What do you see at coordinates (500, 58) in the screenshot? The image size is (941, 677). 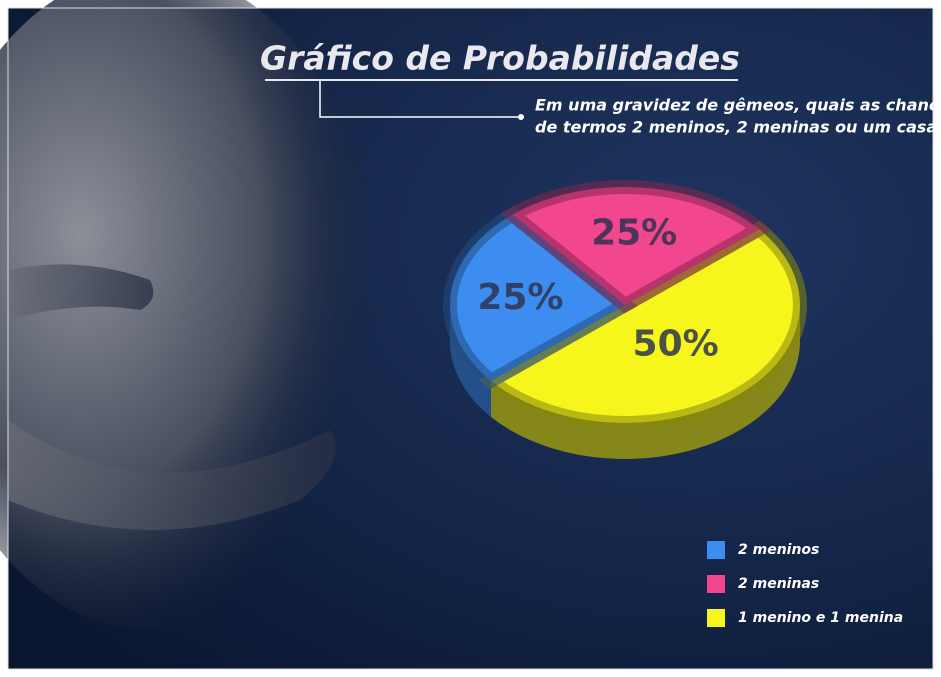 I see `chart-title: Gráfico de Probabilidades` at bounding box center [500, 58].